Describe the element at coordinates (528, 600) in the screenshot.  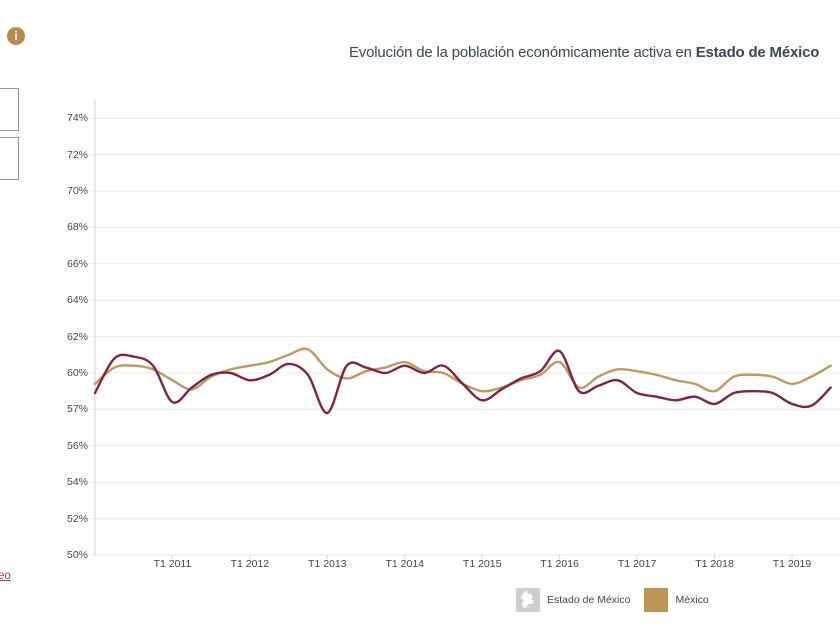
I see `estado-de-mexico-map-icon` at that location.